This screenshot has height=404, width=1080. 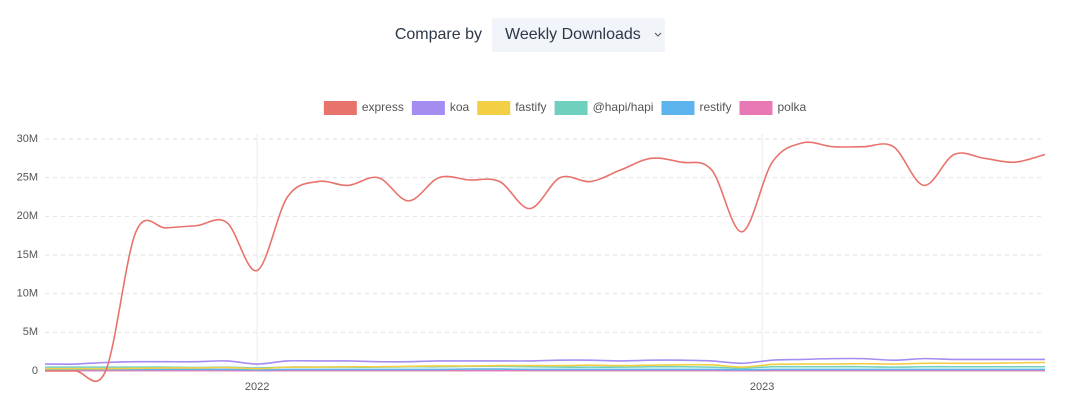 I want to click on x-tick-label: 2022, so click(x=257, y=387).